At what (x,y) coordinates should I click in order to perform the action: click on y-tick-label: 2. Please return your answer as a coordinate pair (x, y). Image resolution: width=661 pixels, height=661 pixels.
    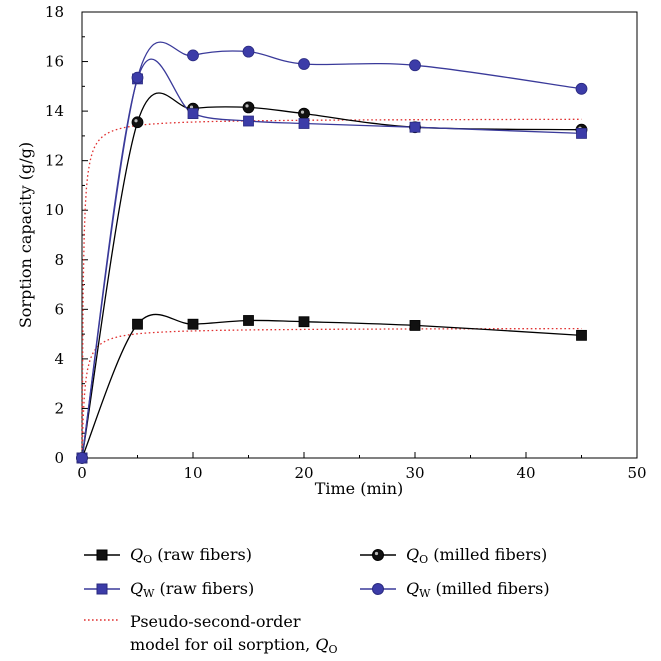
    Looking at the image, I should click on (59, 408).